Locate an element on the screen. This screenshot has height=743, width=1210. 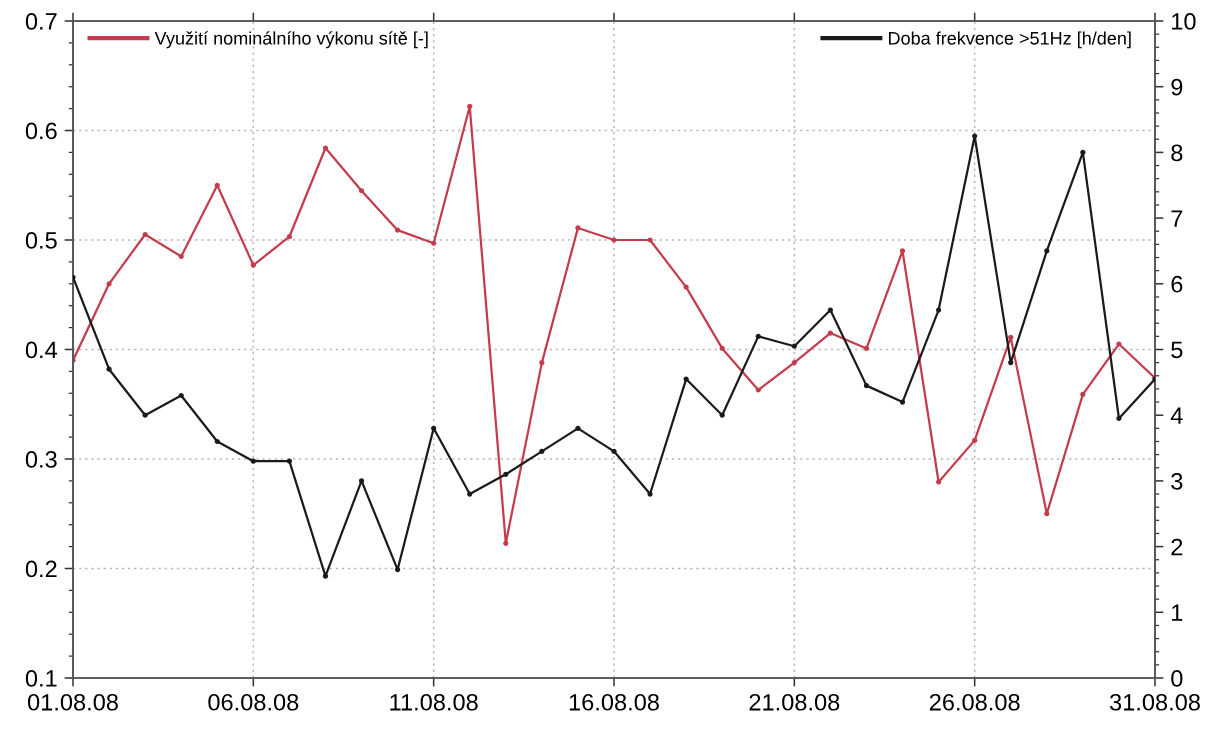
x-tick-label: 06.08.08 is located at coordinates (253, 702).